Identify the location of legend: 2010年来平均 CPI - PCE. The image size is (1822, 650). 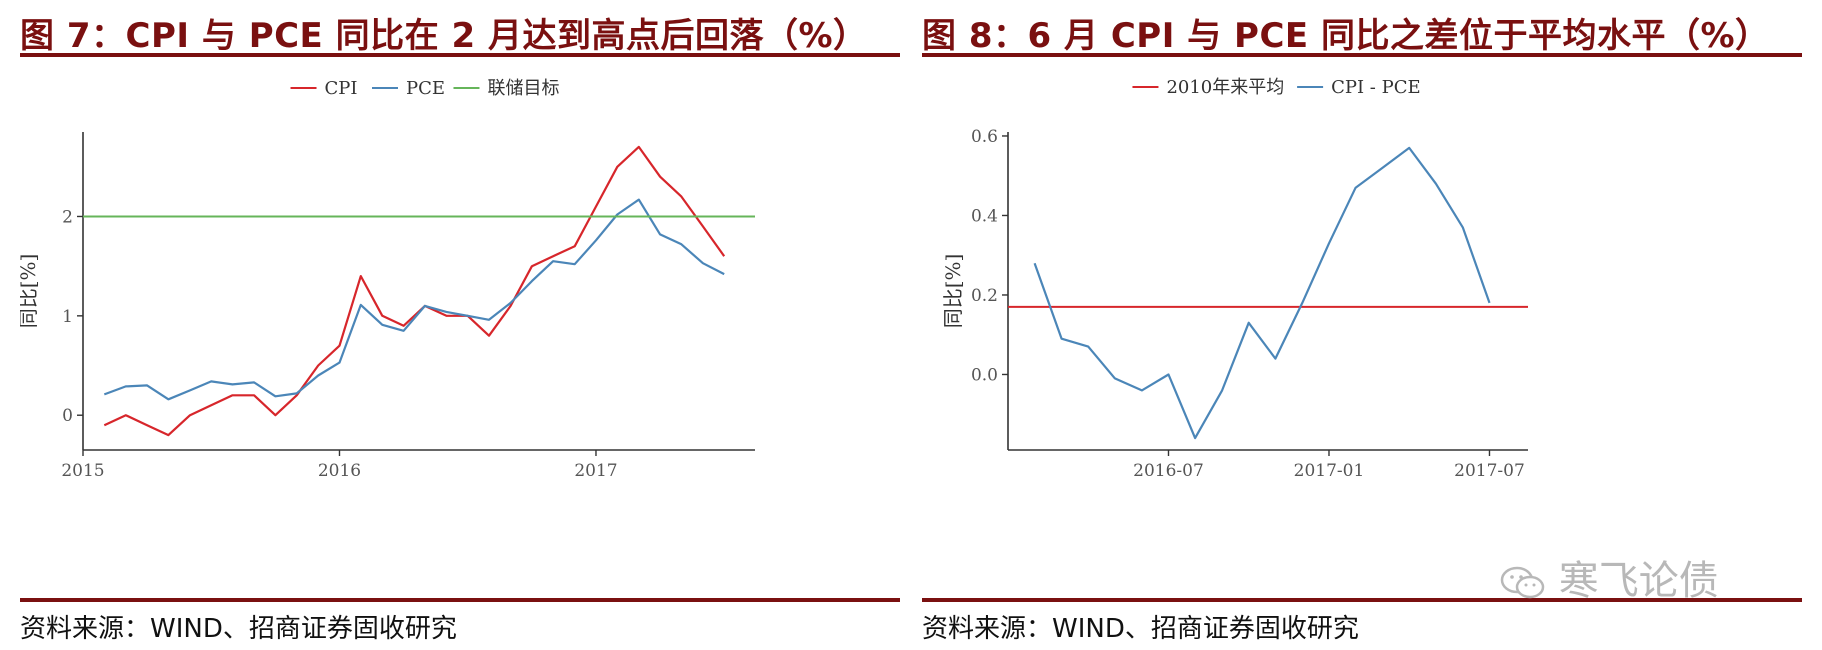
(1276, 87).